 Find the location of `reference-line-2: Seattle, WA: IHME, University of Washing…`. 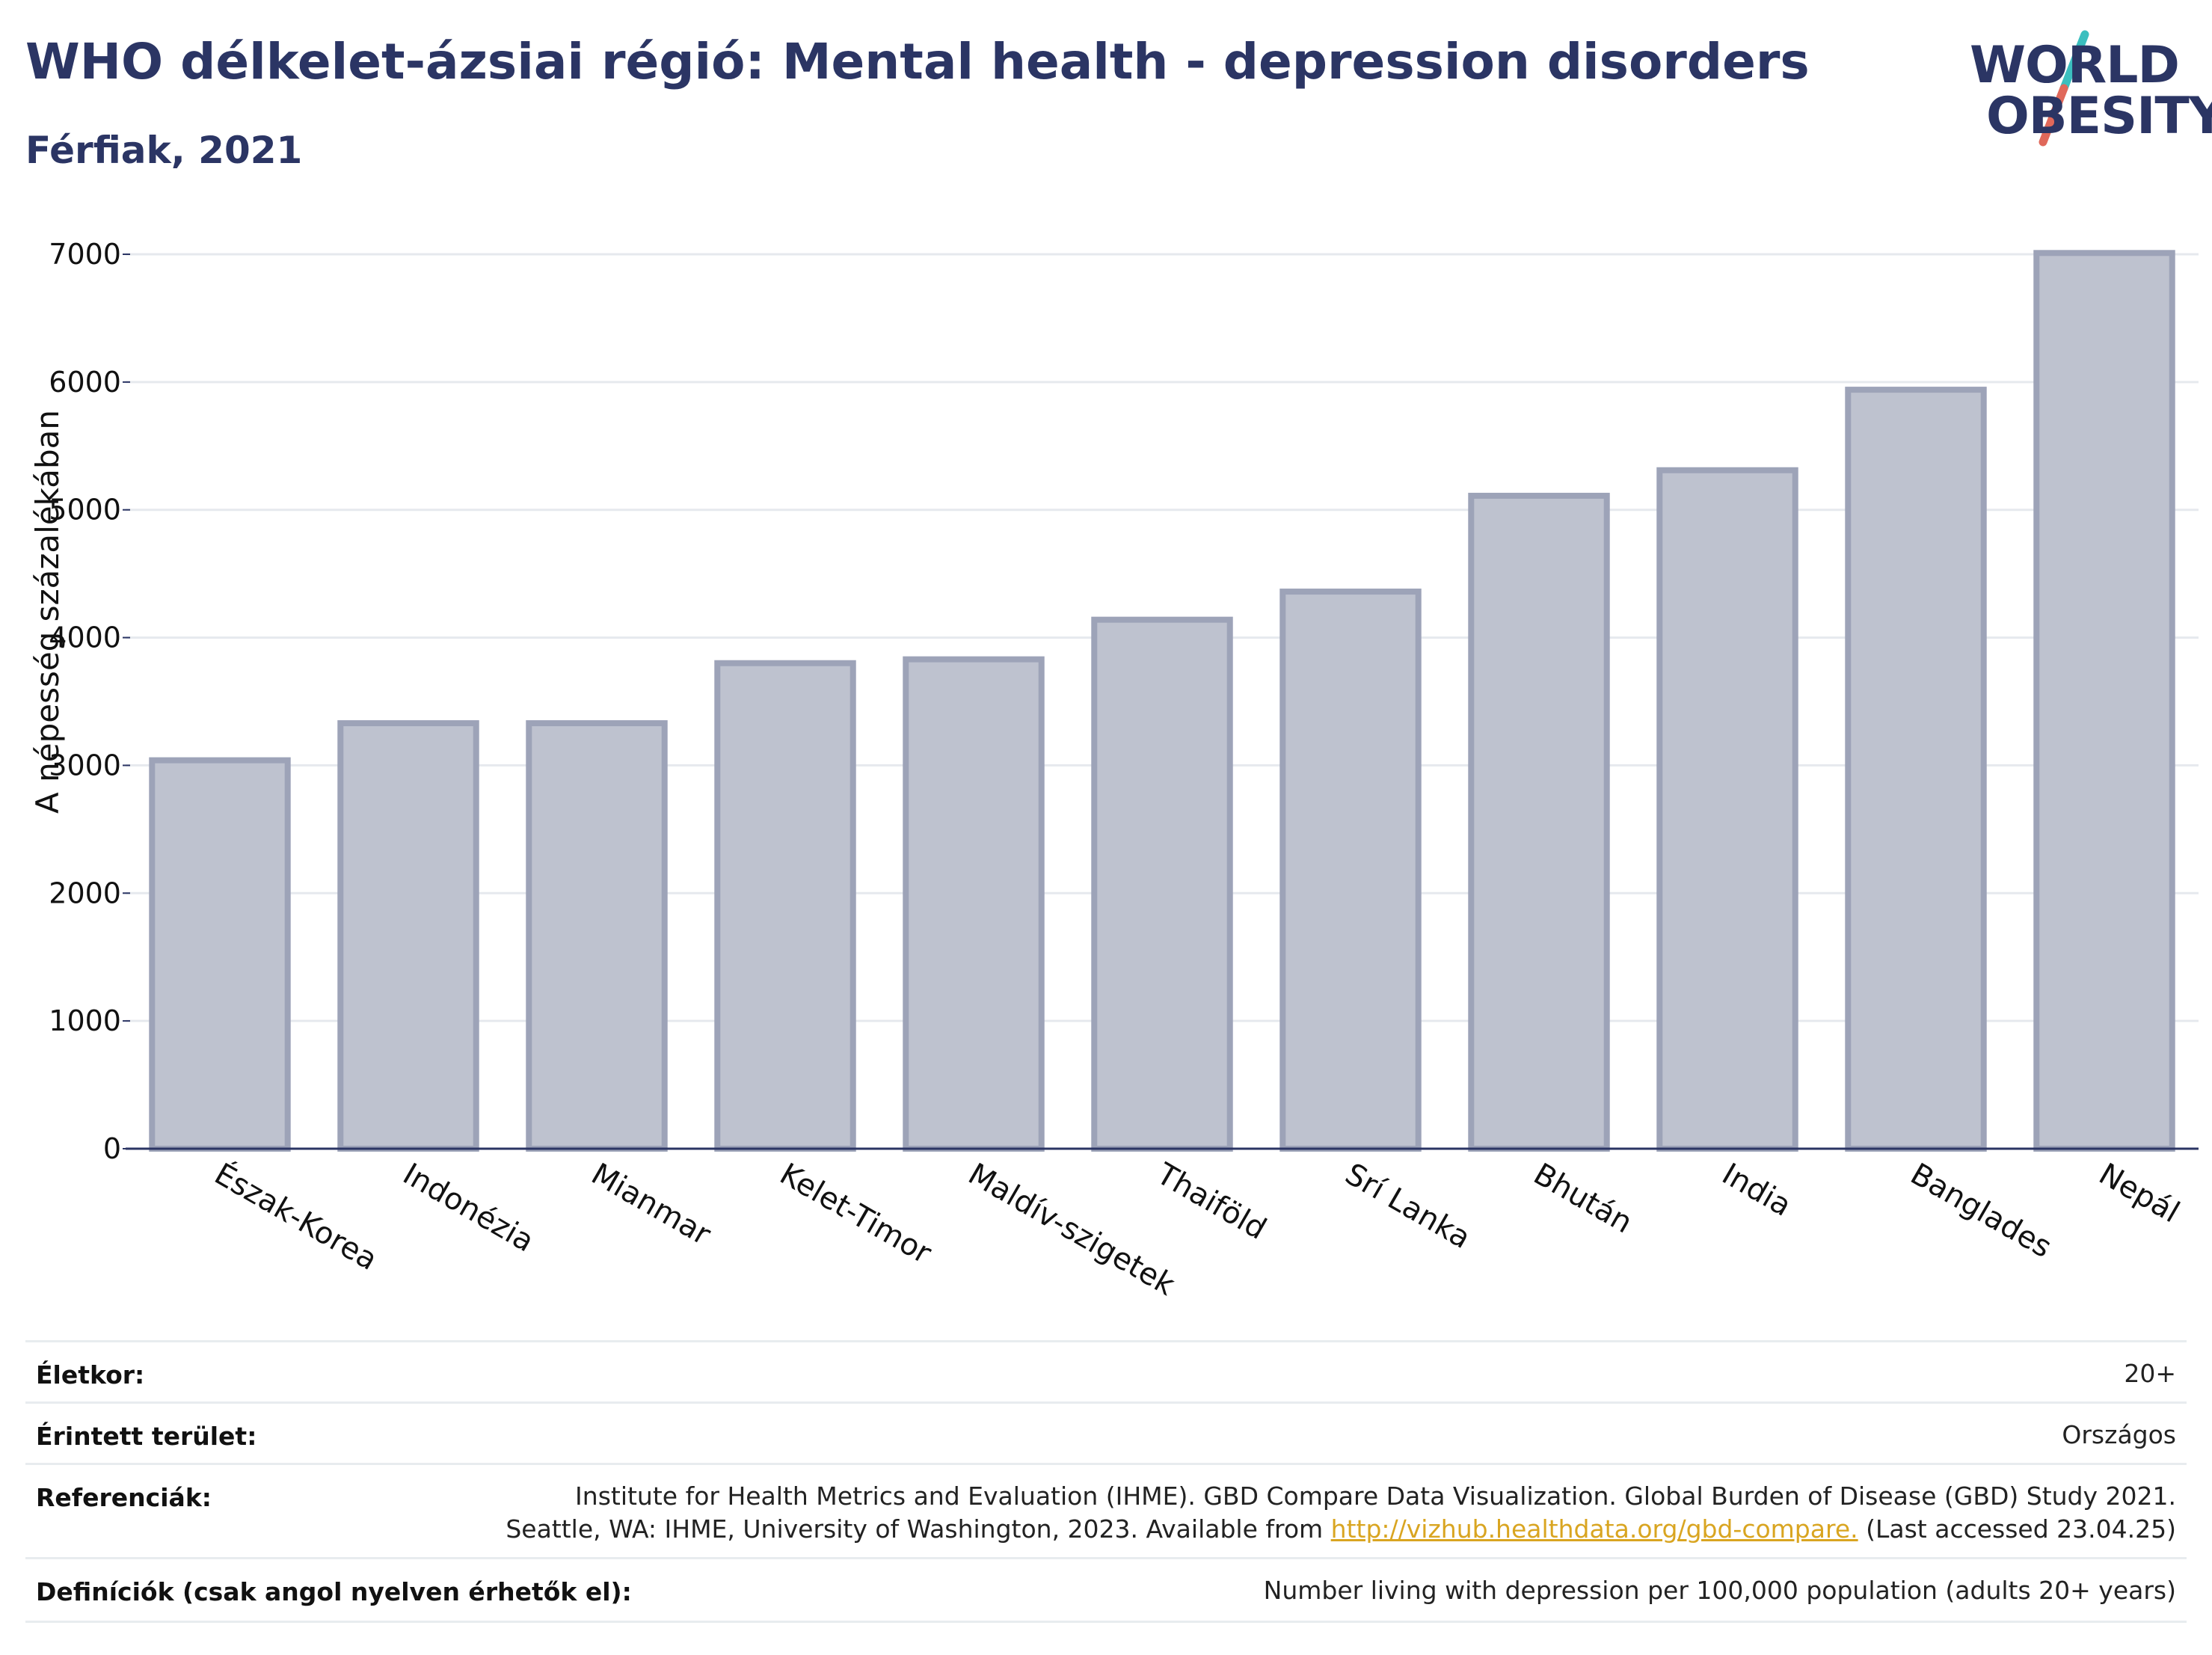

reference-line-2: Seattle, WA: IHME, University of Washing… is located at coordinates (1341, 1529).